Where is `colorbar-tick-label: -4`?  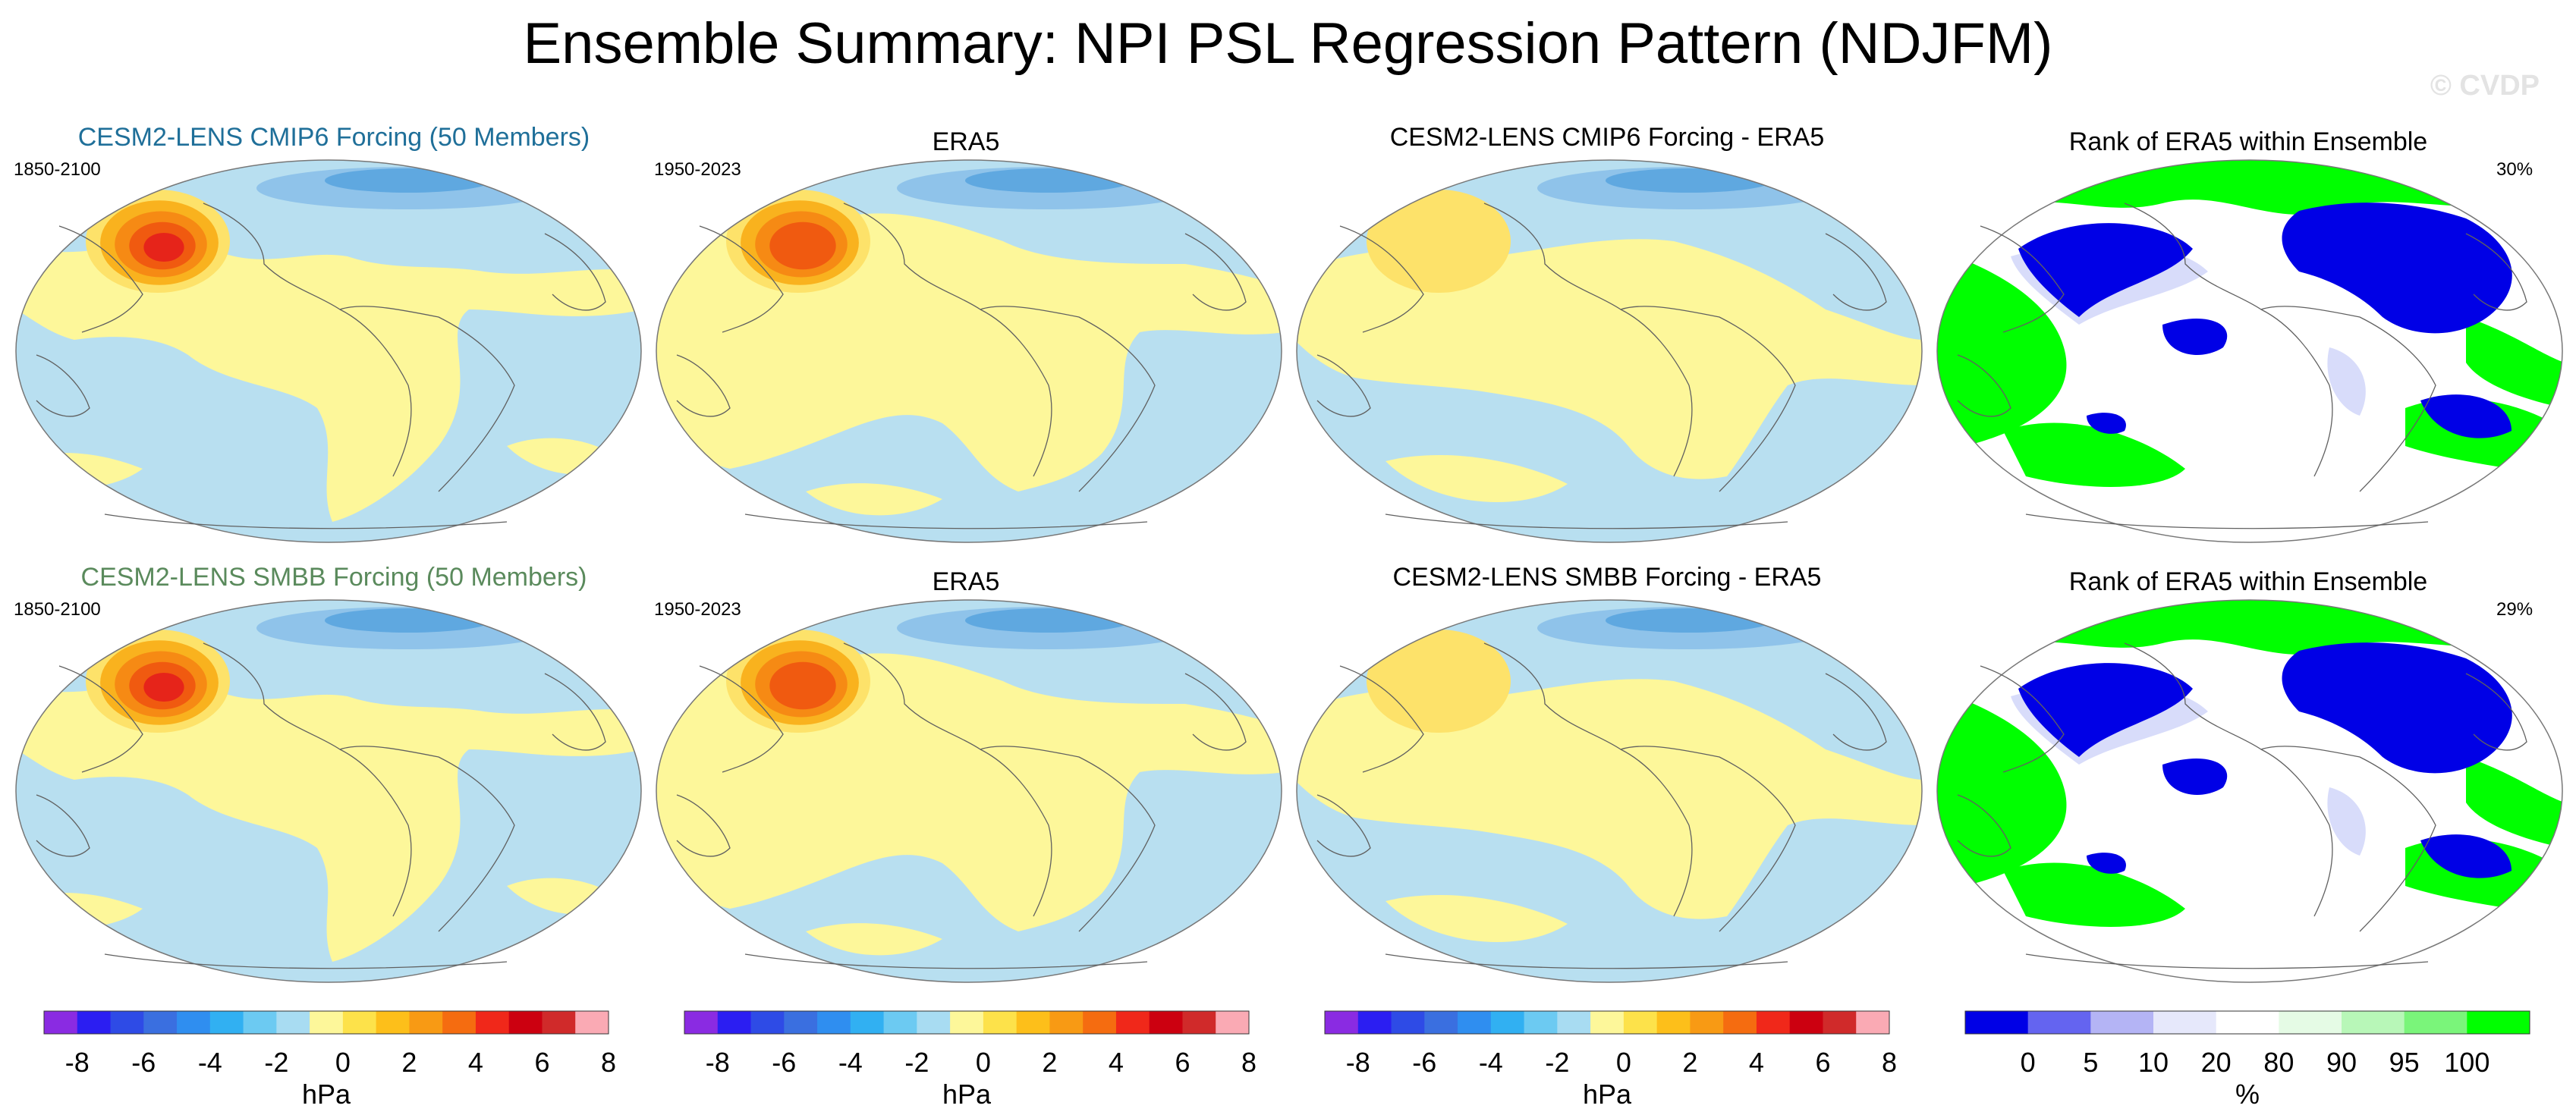 colorbar-tick-label: -4 is located at coordinates (210, 1062).